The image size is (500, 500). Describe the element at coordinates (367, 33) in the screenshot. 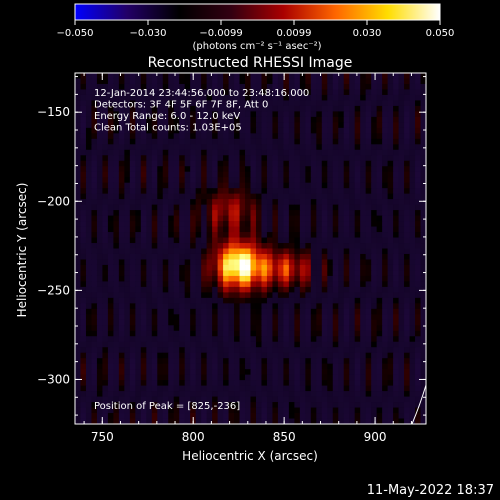

I see `colorbar-tick-label: 0.030` at that location.